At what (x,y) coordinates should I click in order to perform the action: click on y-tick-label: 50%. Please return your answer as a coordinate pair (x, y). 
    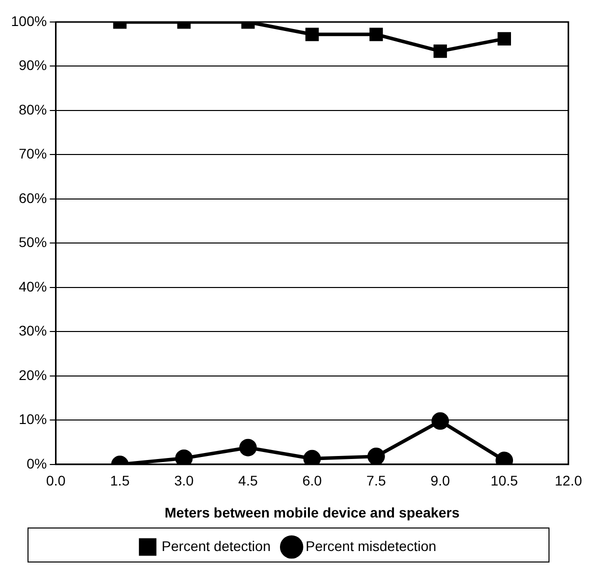
    Looking at the image, I should click on (32, 242).